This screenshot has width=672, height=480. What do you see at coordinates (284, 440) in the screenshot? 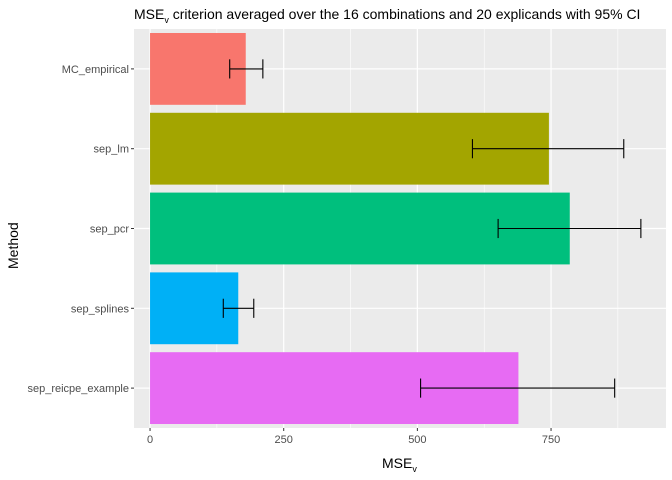
I see `x-tick-label: 250` at bounding box center [284, 440].